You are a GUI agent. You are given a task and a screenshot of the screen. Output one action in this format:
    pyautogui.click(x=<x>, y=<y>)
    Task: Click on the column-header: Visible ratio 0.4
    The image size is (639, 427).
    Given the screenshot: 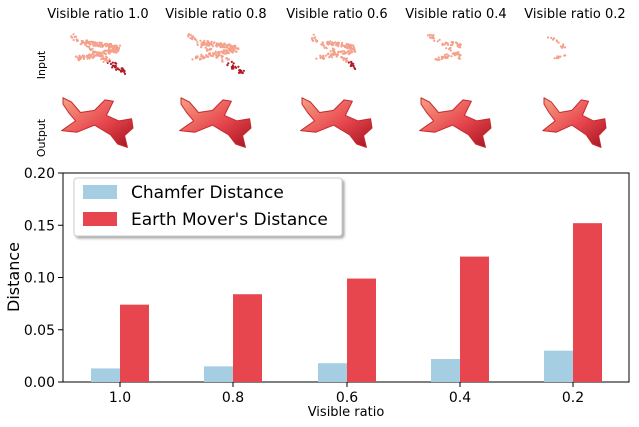 What is the action you would take?
    pyautogui.click(x=455, y=14)
    